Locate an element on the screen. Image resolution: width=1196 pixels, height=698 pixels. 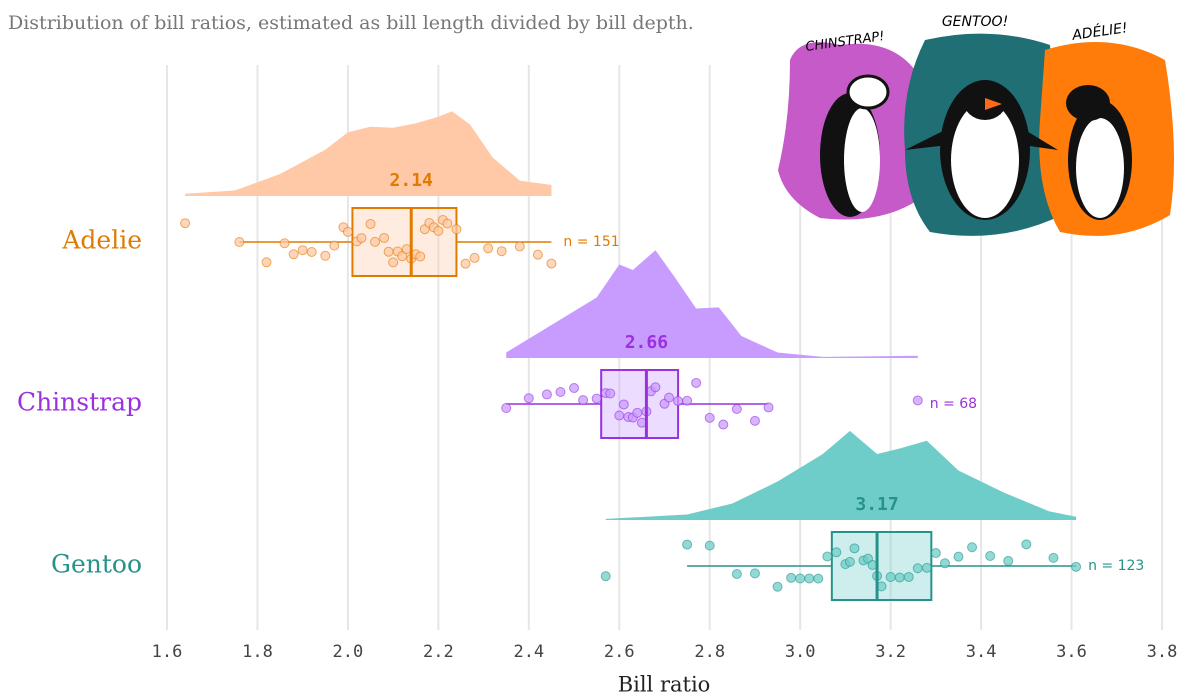
x-tick-label: 3.6 is located at coordinates (1071, 652).